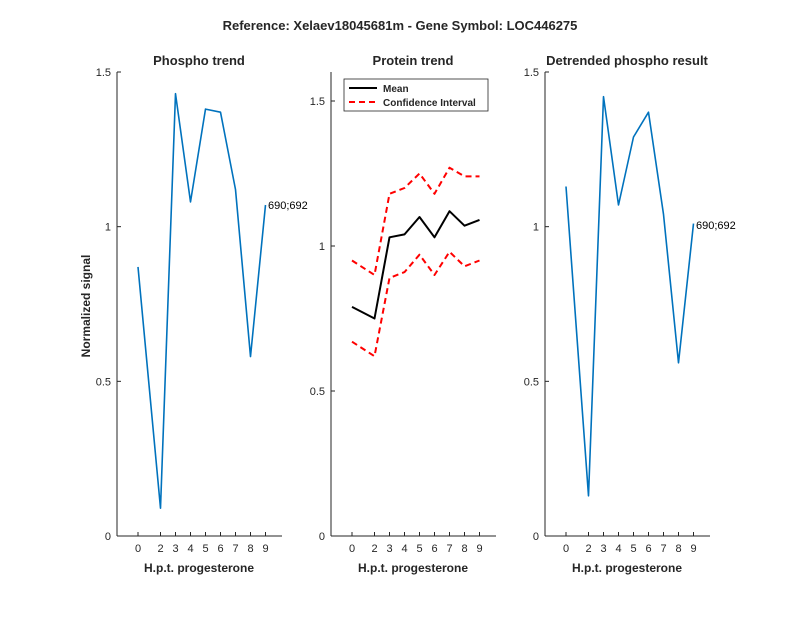 The image size is (800, 618). What do you see at coordinates (374, 549) in the screenshot?
I see `protein-trend-xtick-label: 2` at bounding box center [374, 549].